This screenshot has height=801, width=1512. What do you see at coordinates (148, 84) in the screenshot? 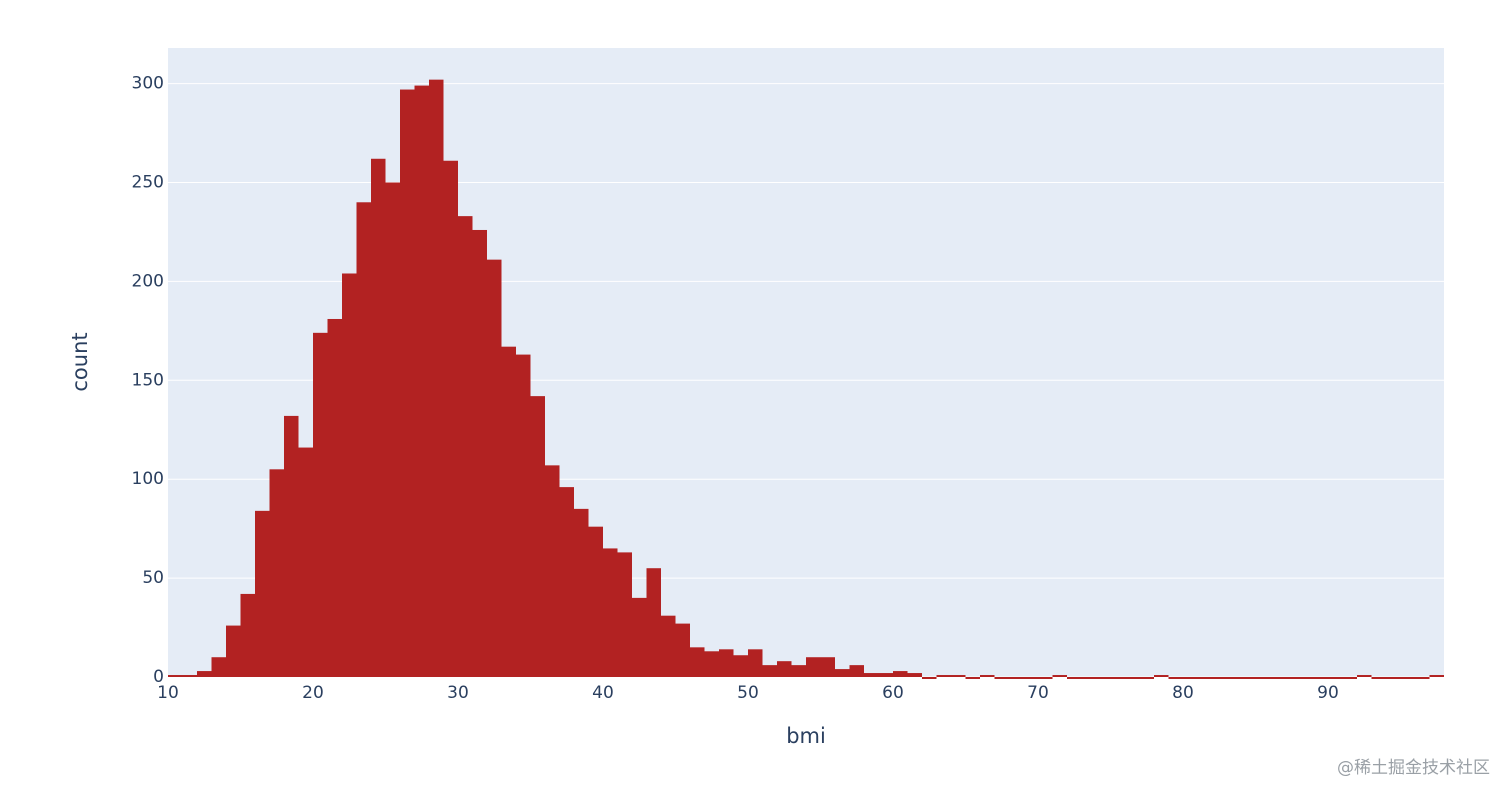
I see `y-tick-label: 300` at bounding box center [148, 84].